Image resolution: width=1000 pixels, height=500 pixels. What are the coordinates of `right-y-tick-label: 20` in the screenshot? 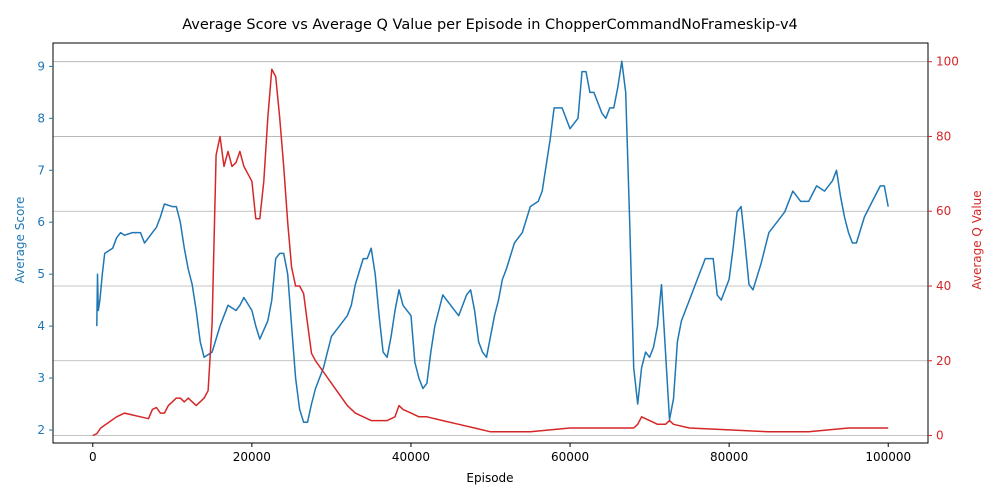 It's located at (943, 361).